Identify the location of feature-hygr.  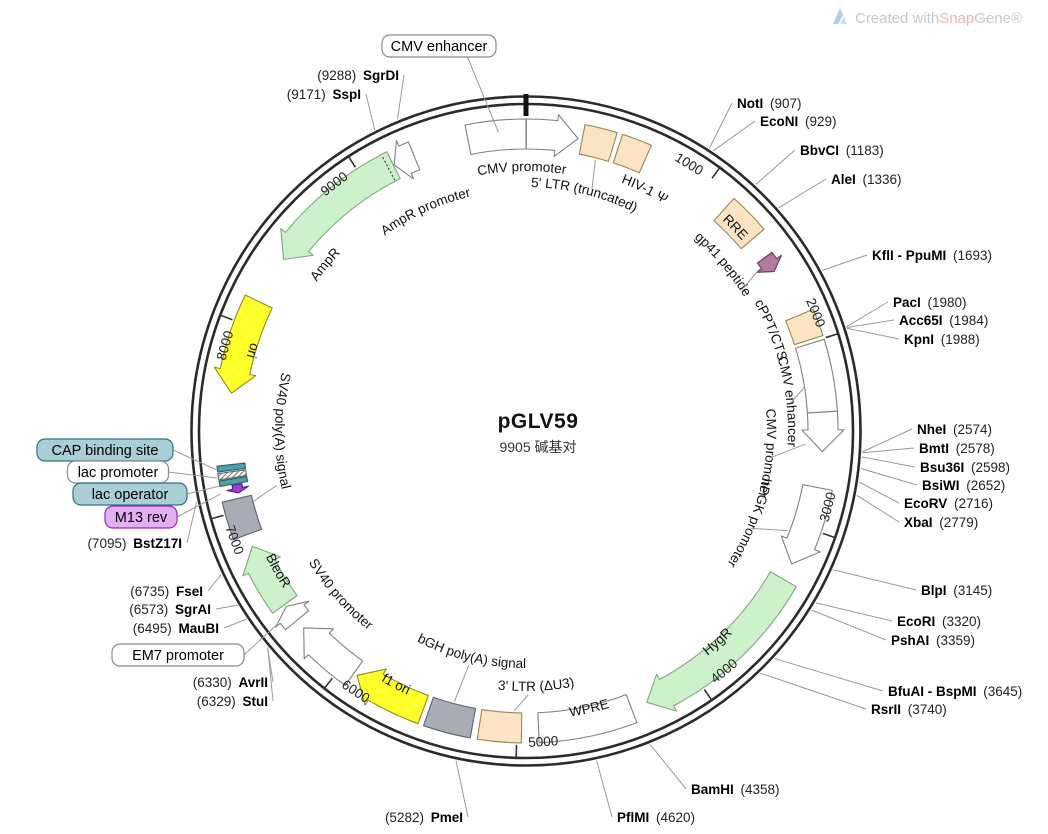
(721, 641).